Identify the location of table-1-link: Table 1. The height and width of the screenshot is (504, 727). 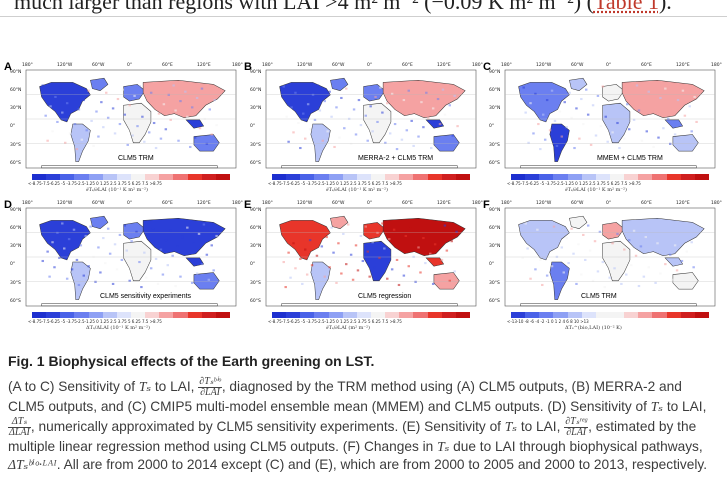
(626, 7).